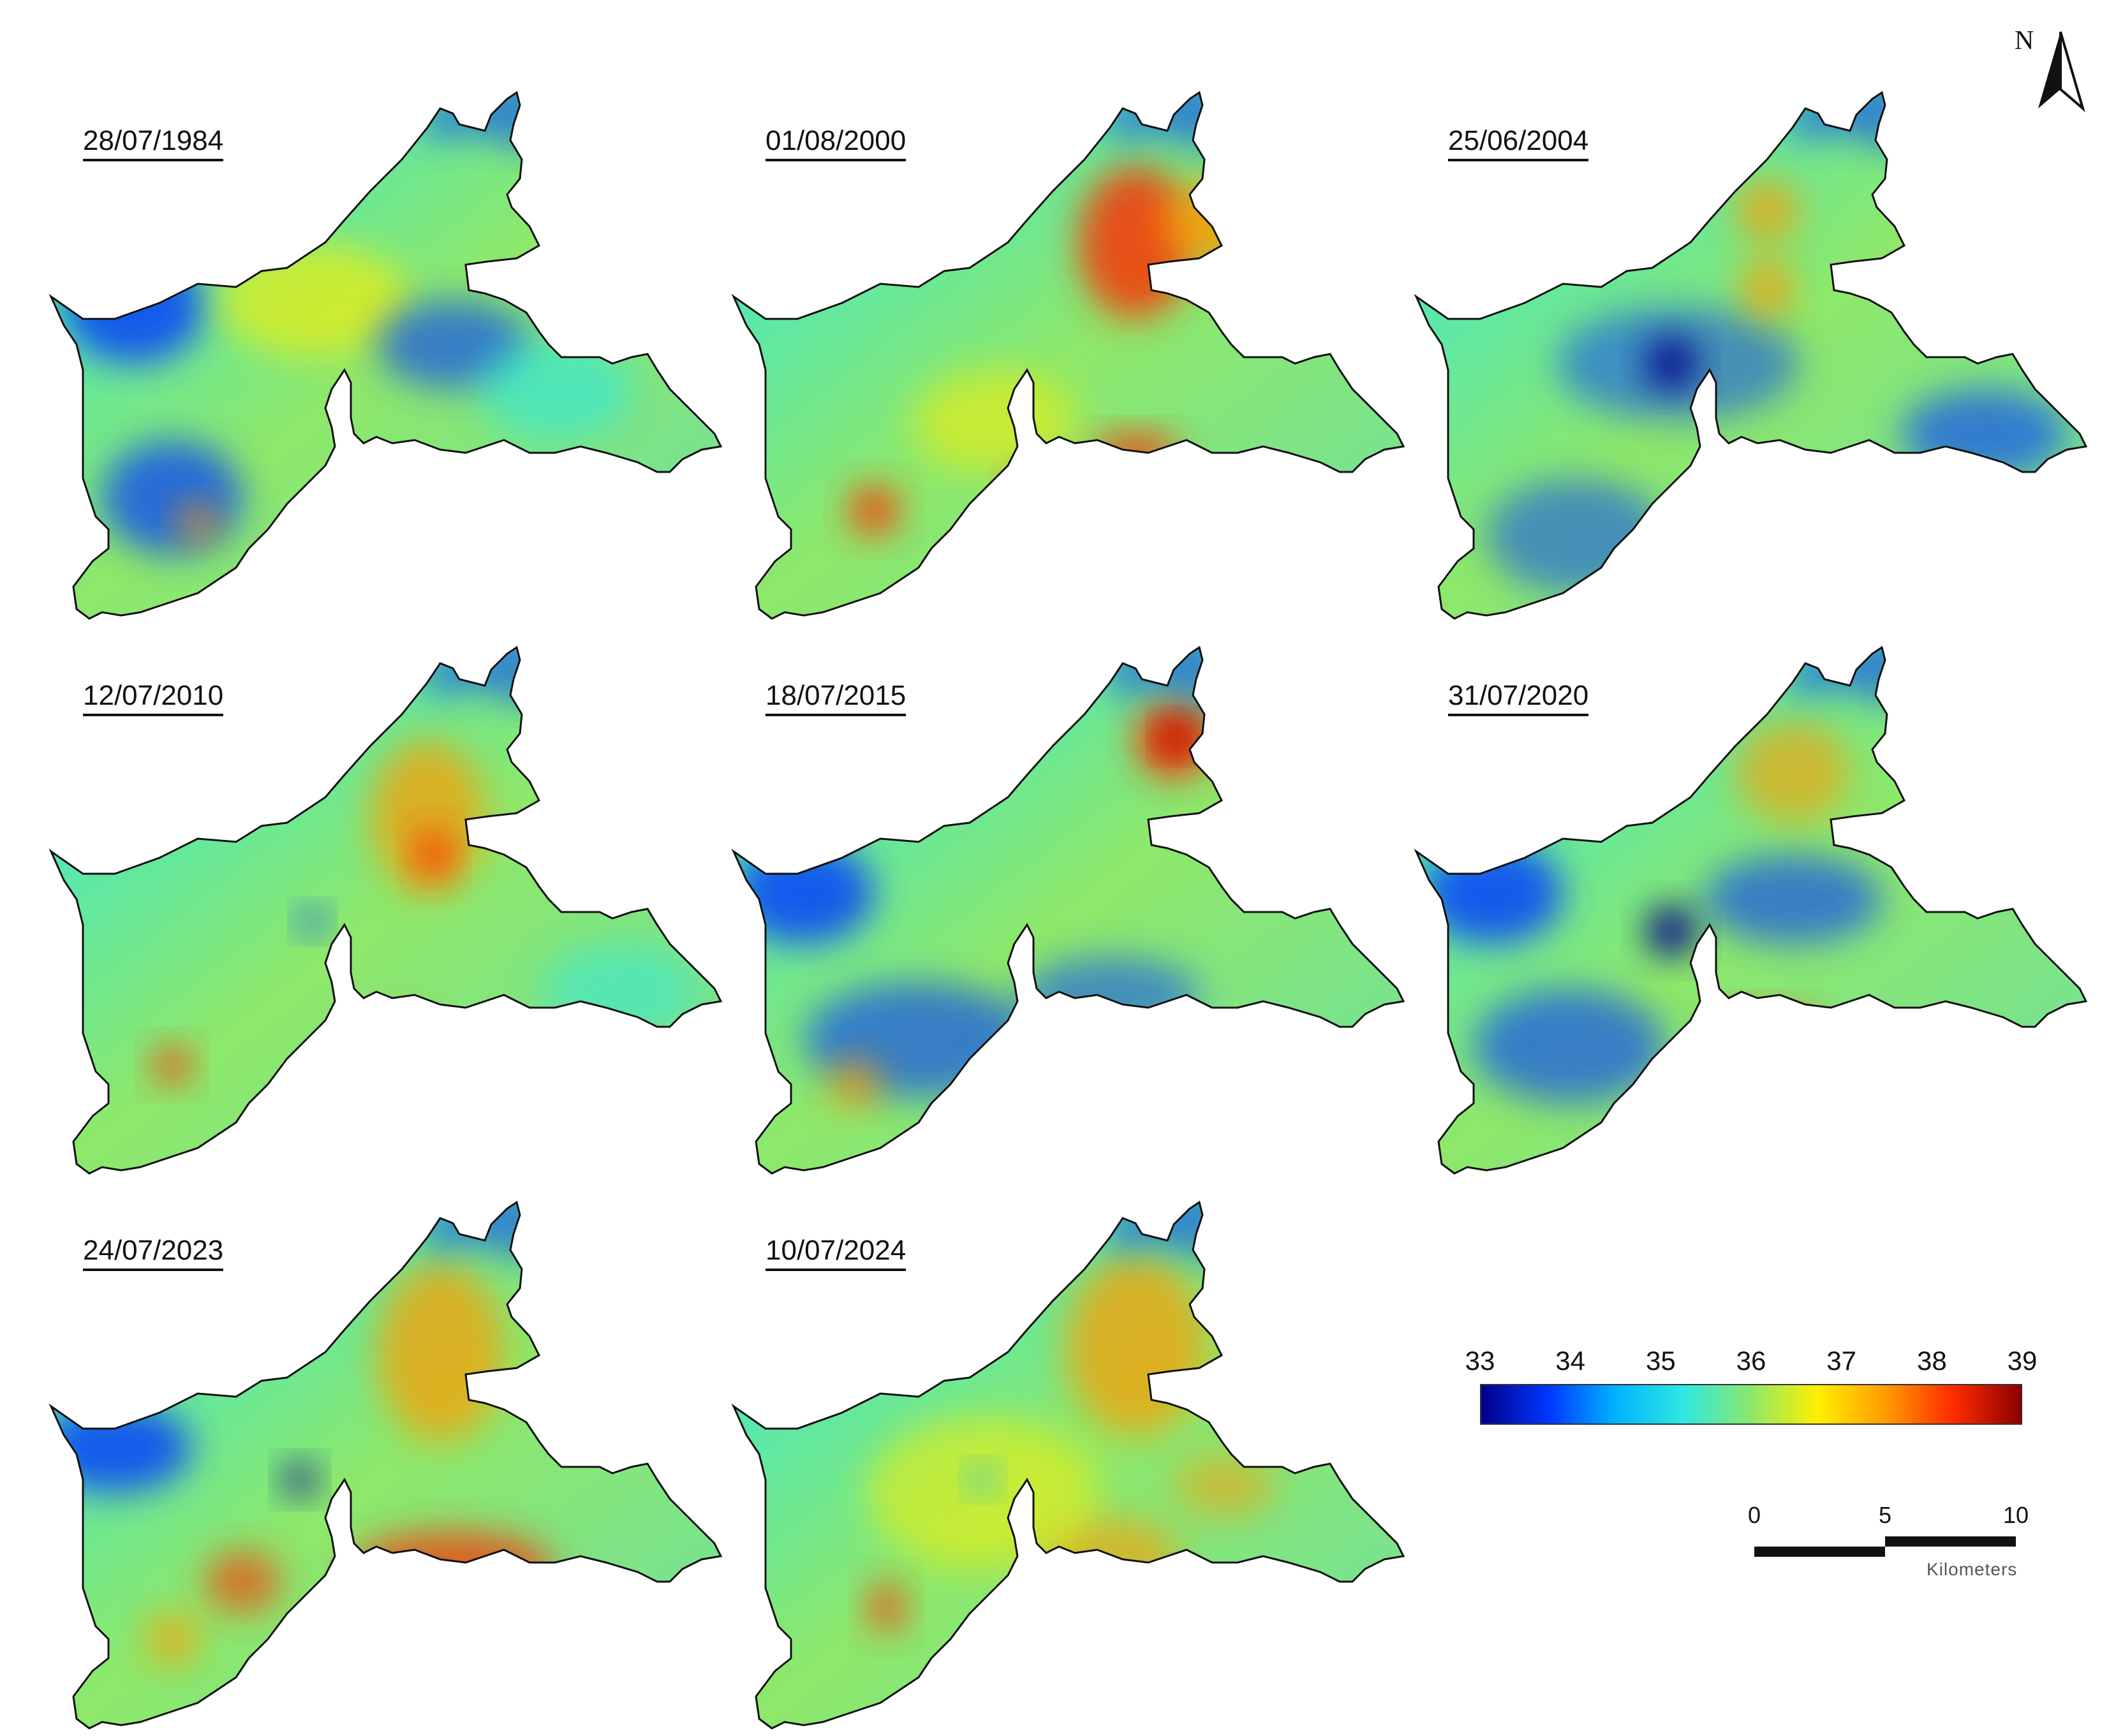  Describe the element at coordinates (1751, 1404) in the screenshot. I see `legend-color-ramp` at that location.